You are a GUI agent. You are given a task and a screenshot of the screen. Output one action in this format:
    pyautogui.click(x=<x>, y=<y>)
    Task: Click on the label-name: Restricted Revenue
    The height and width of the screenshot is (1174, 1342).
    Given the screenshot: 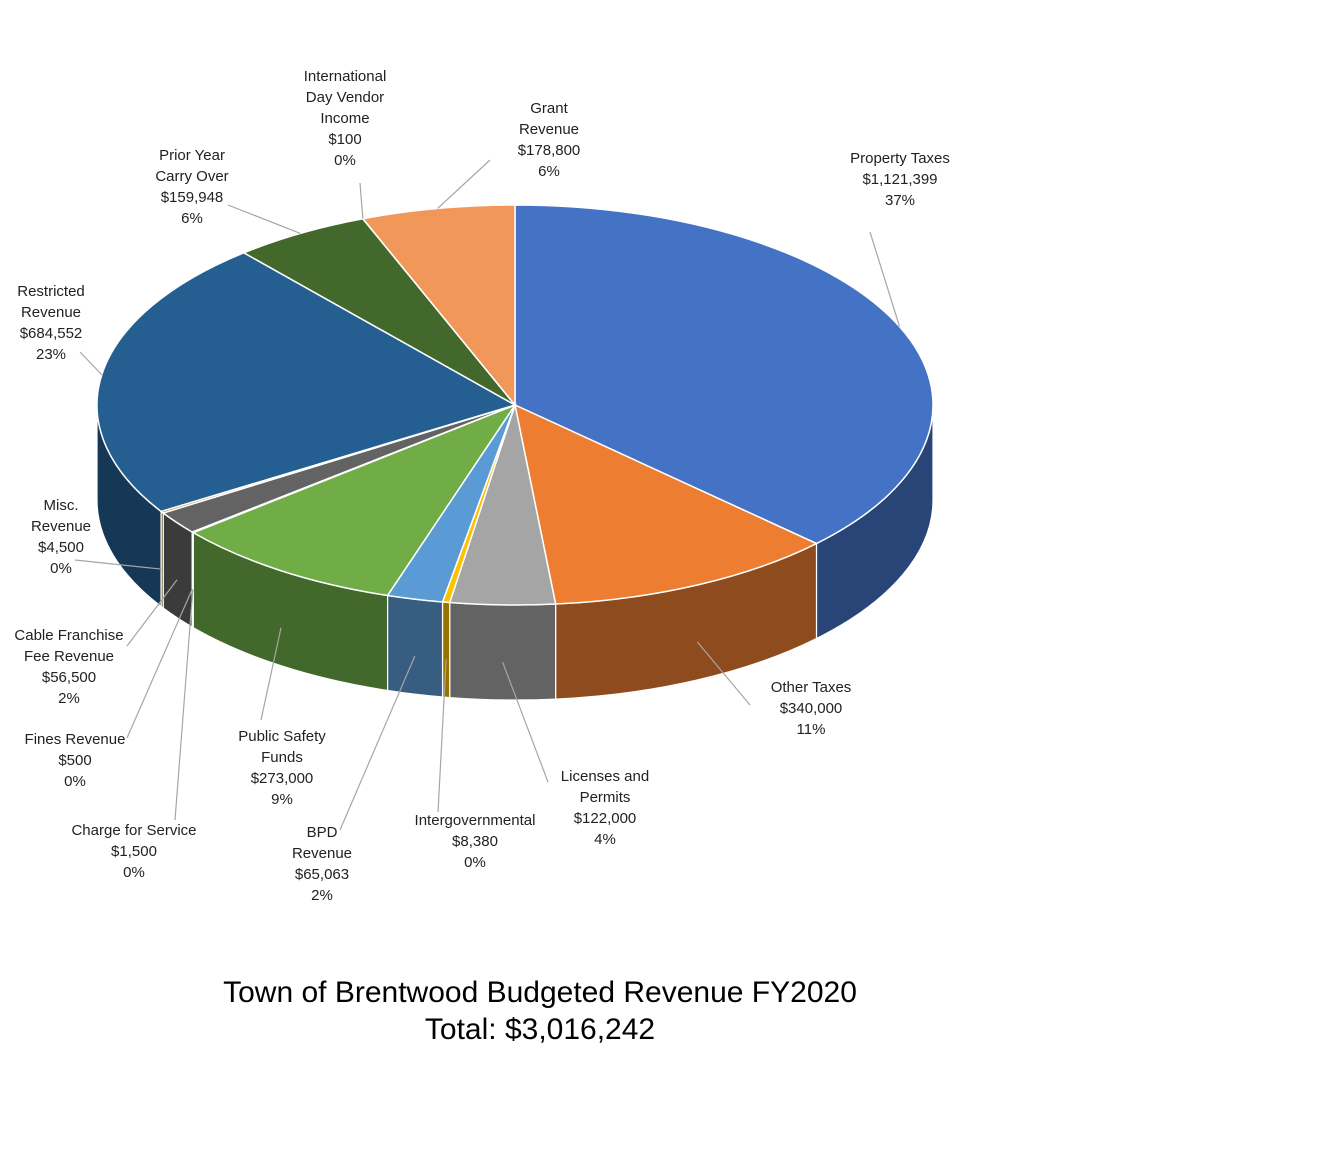 What is the action you would take?
    pyautogui.click(x=51, y=302)
    